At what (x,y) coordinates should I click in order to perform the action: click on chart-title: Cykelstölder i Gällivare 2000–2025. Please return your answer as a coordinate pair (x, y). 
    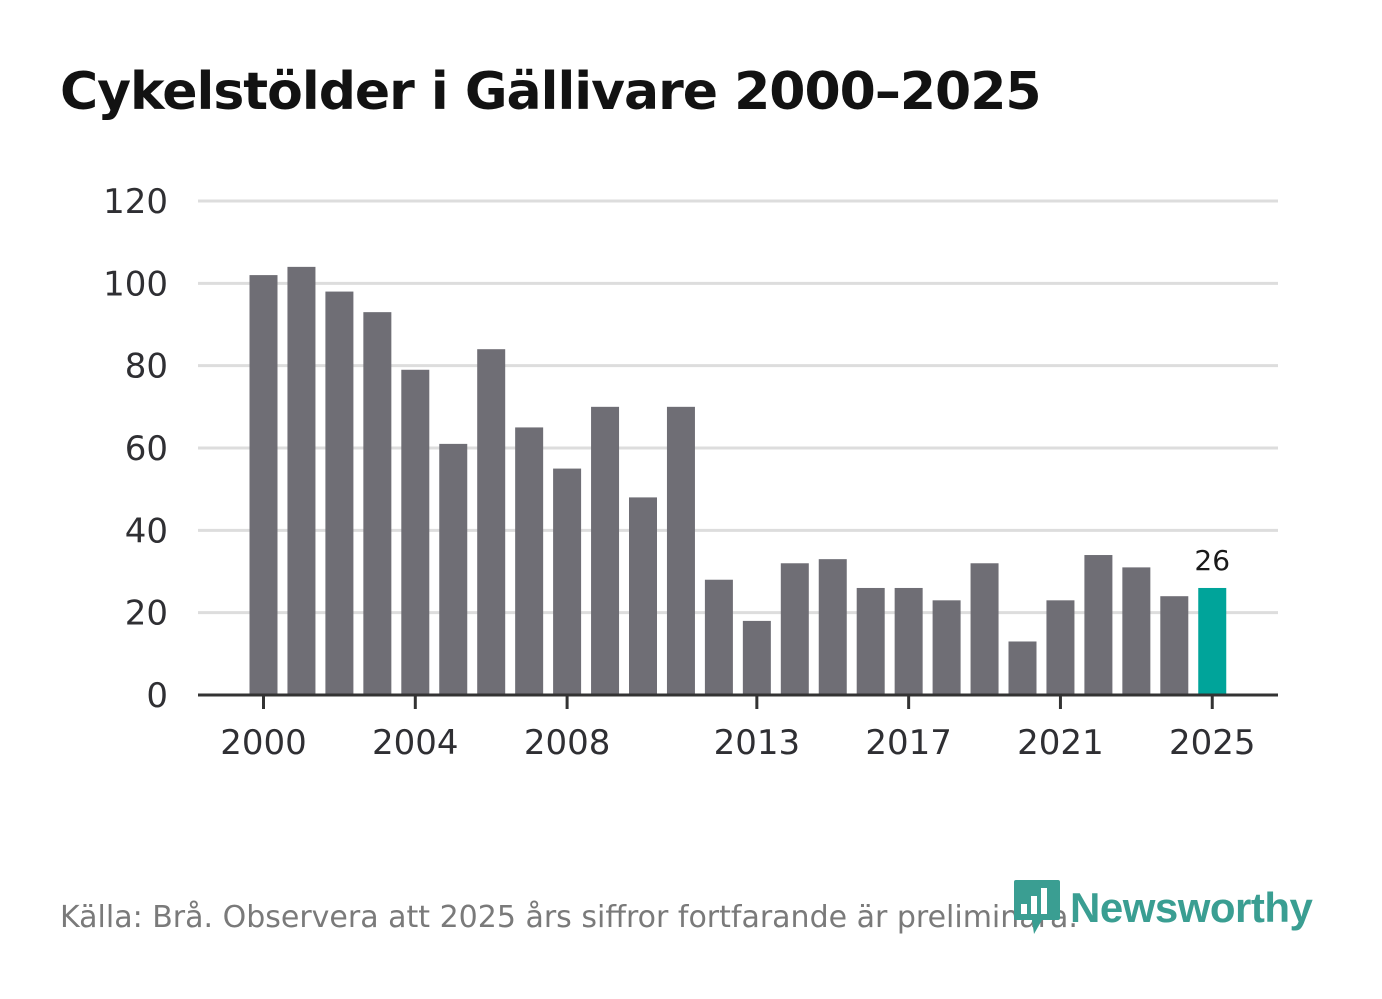
    Looking at the image, I should click on (551, 92).